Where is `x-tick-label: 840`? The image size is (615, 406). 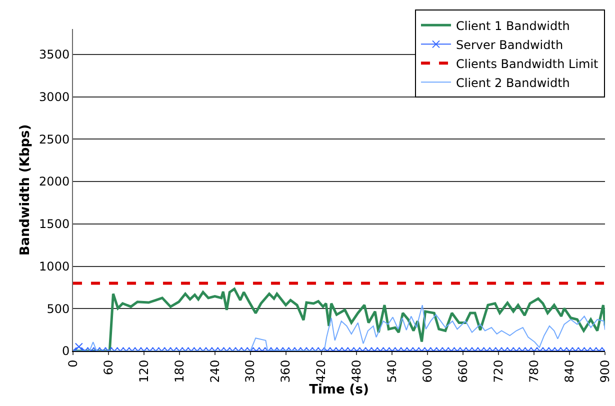
x-tick-label: 840 is located at coordinates (569, 371).